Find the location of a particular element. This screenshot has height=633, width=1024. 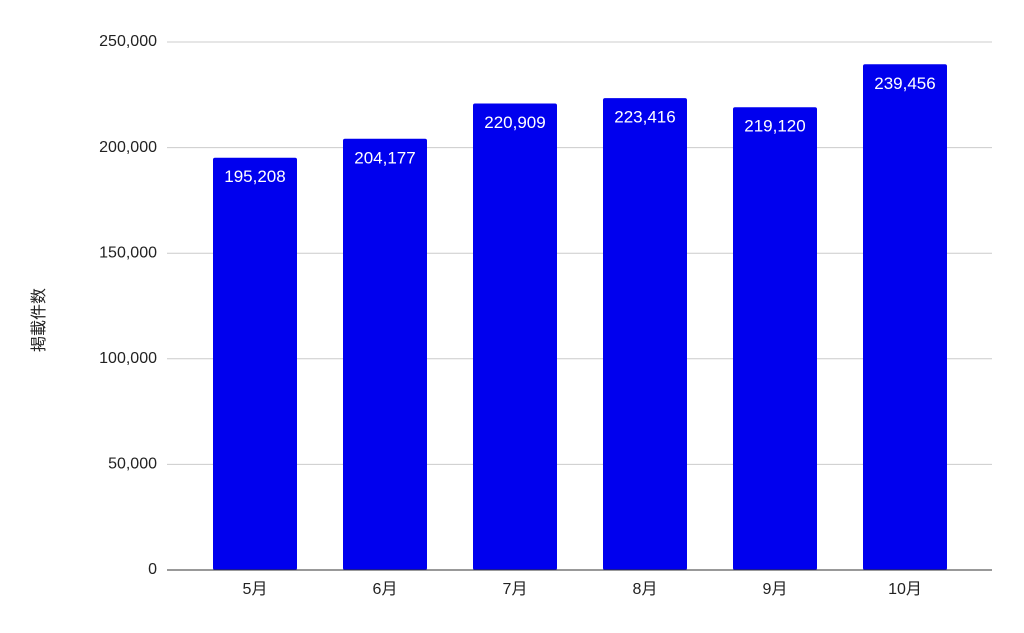

x-tick-label: 6月 is located at coordinates (385, 589).